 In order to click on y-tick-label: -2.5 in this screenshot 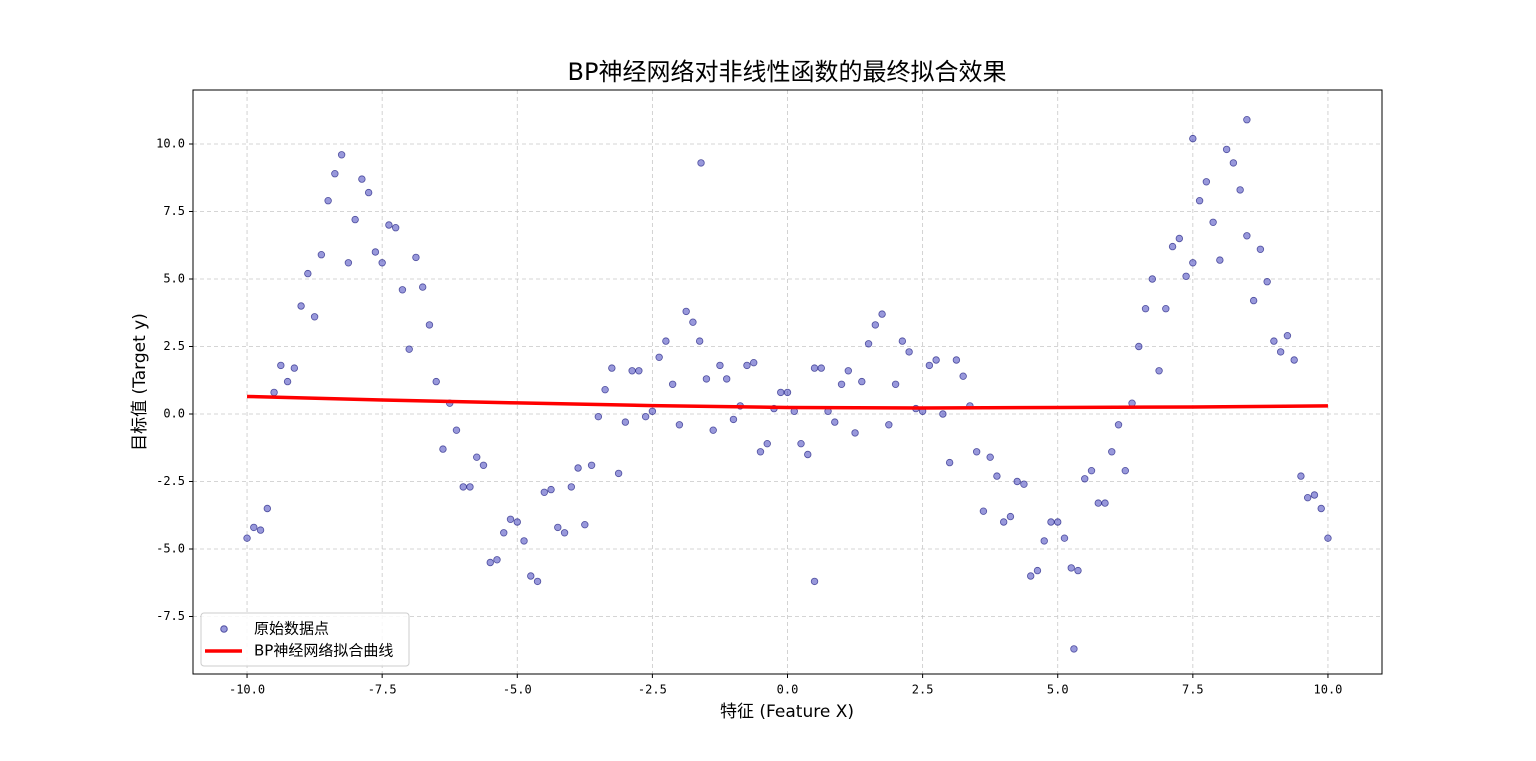, I will do `click(170, 481)`.